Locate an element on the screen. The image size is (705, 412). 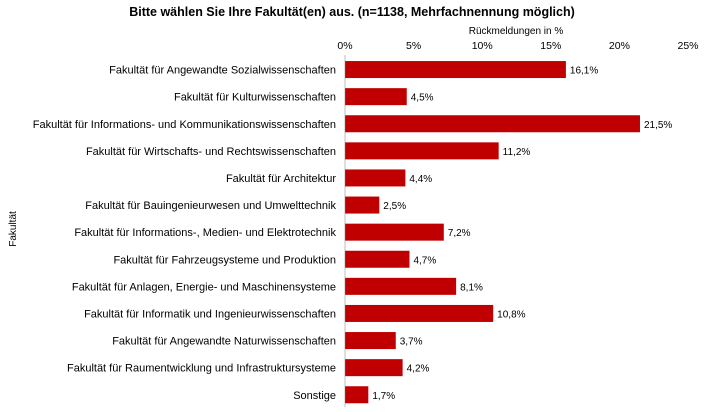
y-axis-title: Fakultät is located at coordinates (13, 229).